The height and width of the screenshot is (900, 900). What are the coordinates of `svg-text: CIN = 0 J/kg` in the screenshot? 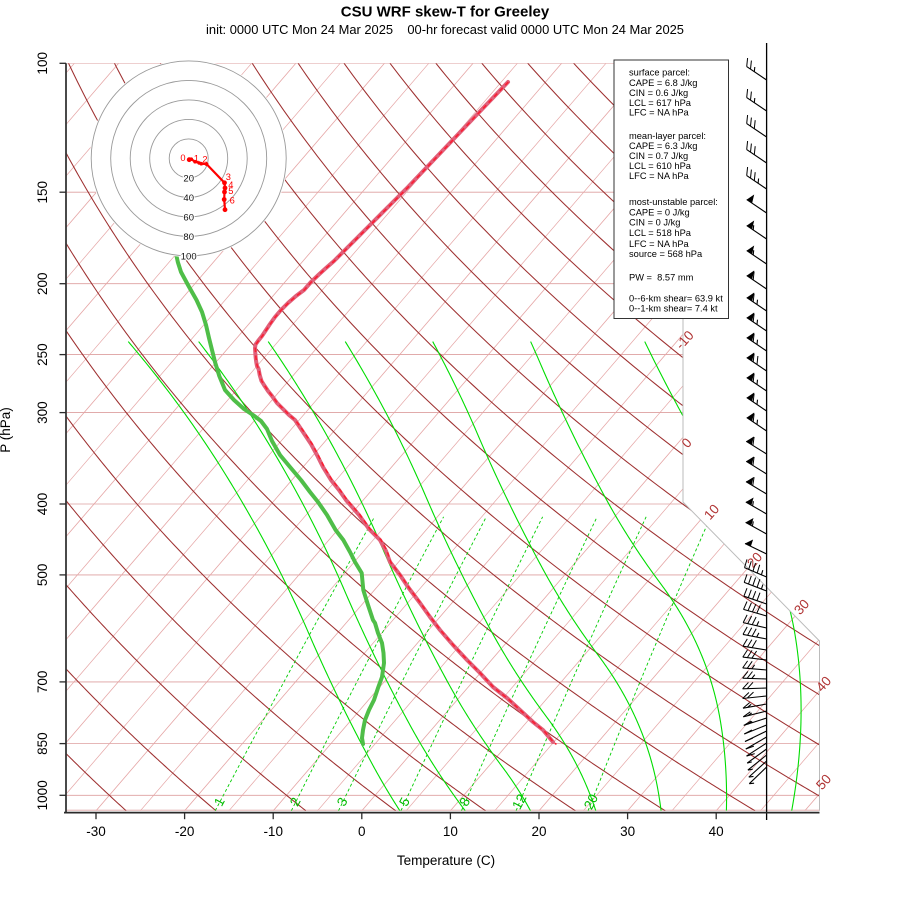 It's located at (654, 223).